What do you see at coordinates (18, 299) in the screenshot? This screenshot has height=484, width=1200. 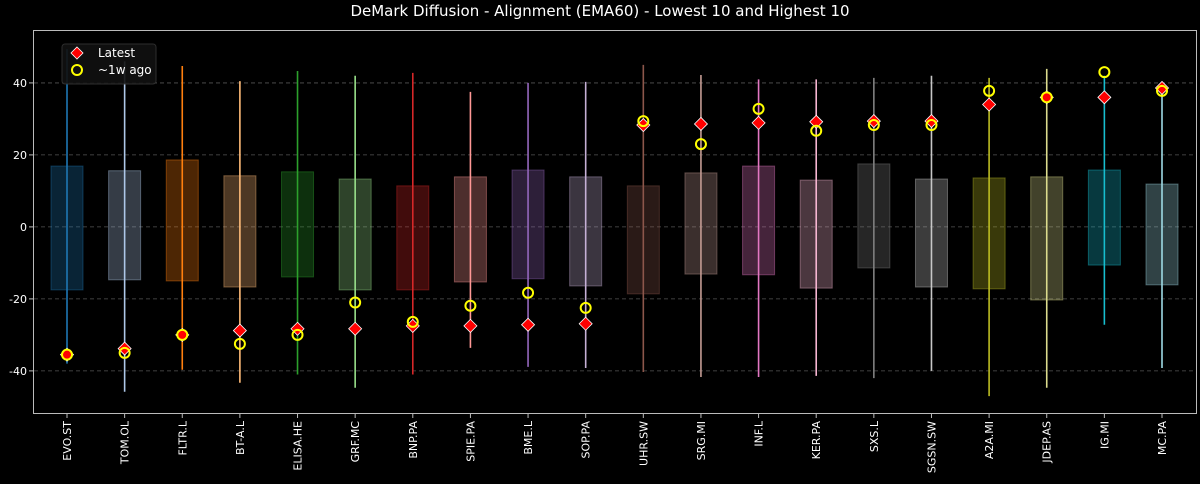 I see `y-tick-label: -20` at bounding box center [18, 299].